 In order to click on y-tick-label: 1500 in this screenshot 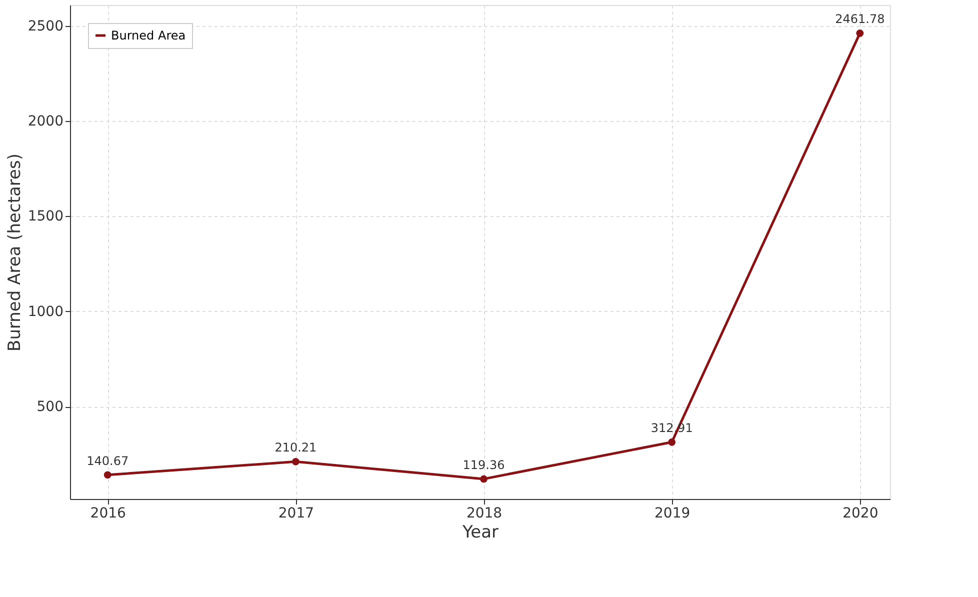, I will do `click(46, 216)`.